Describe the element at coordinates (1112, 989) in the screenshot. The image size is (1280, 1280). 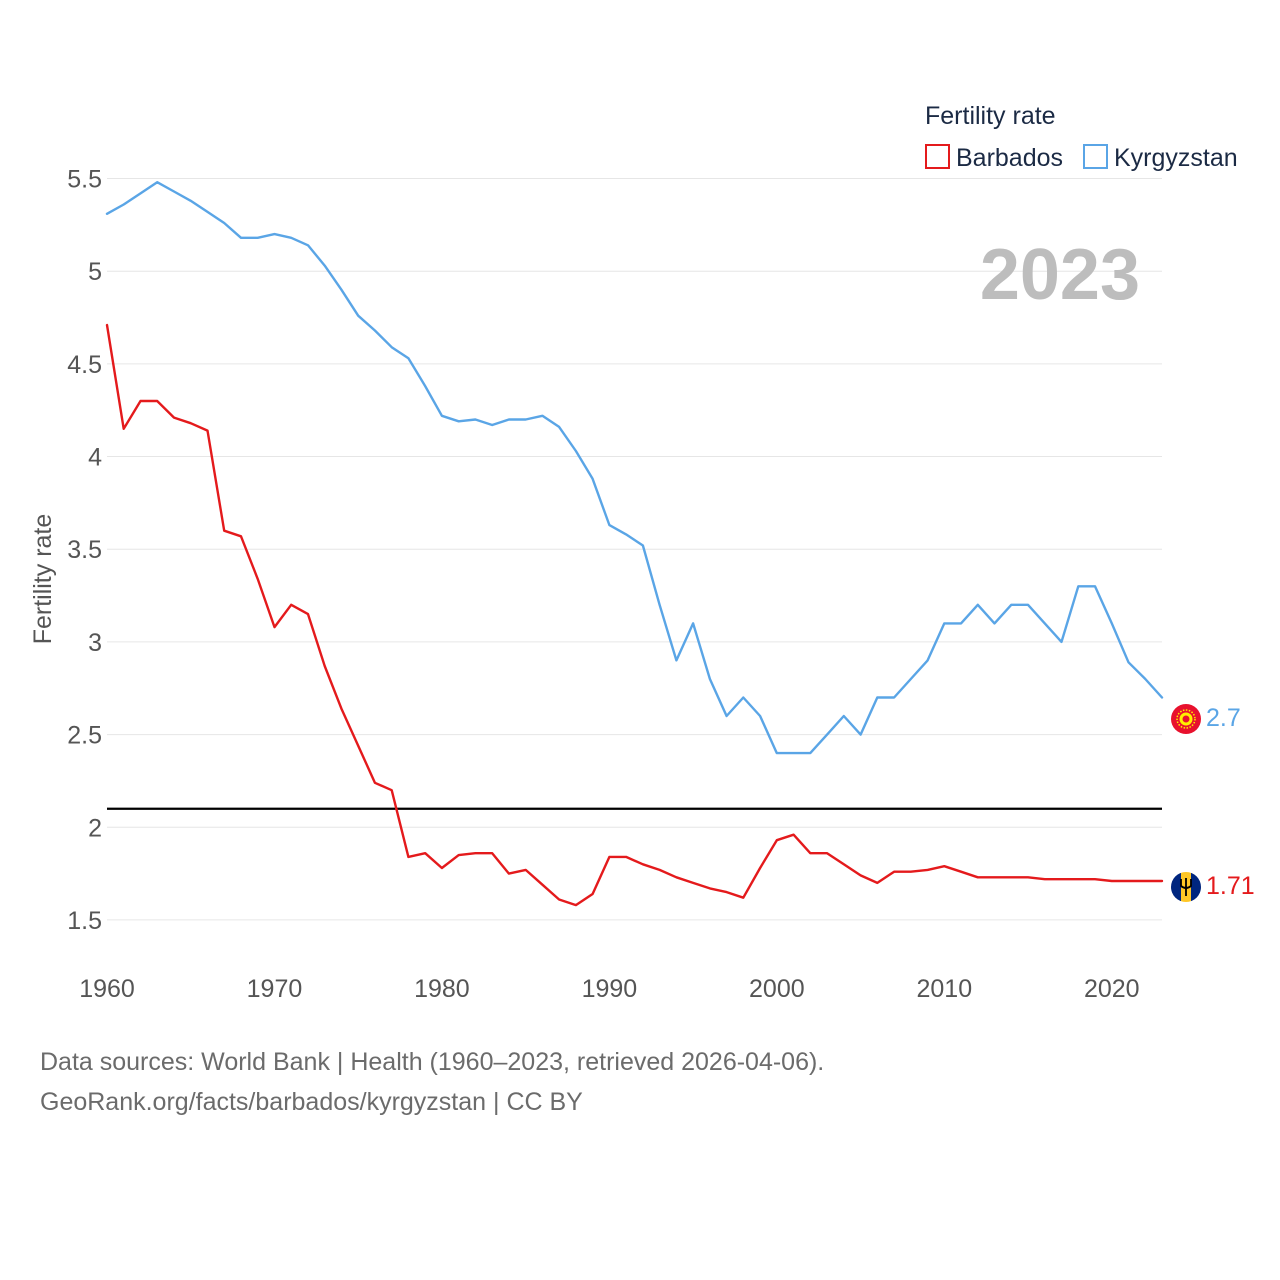
I see `x-tick-label: 2020` at that location.